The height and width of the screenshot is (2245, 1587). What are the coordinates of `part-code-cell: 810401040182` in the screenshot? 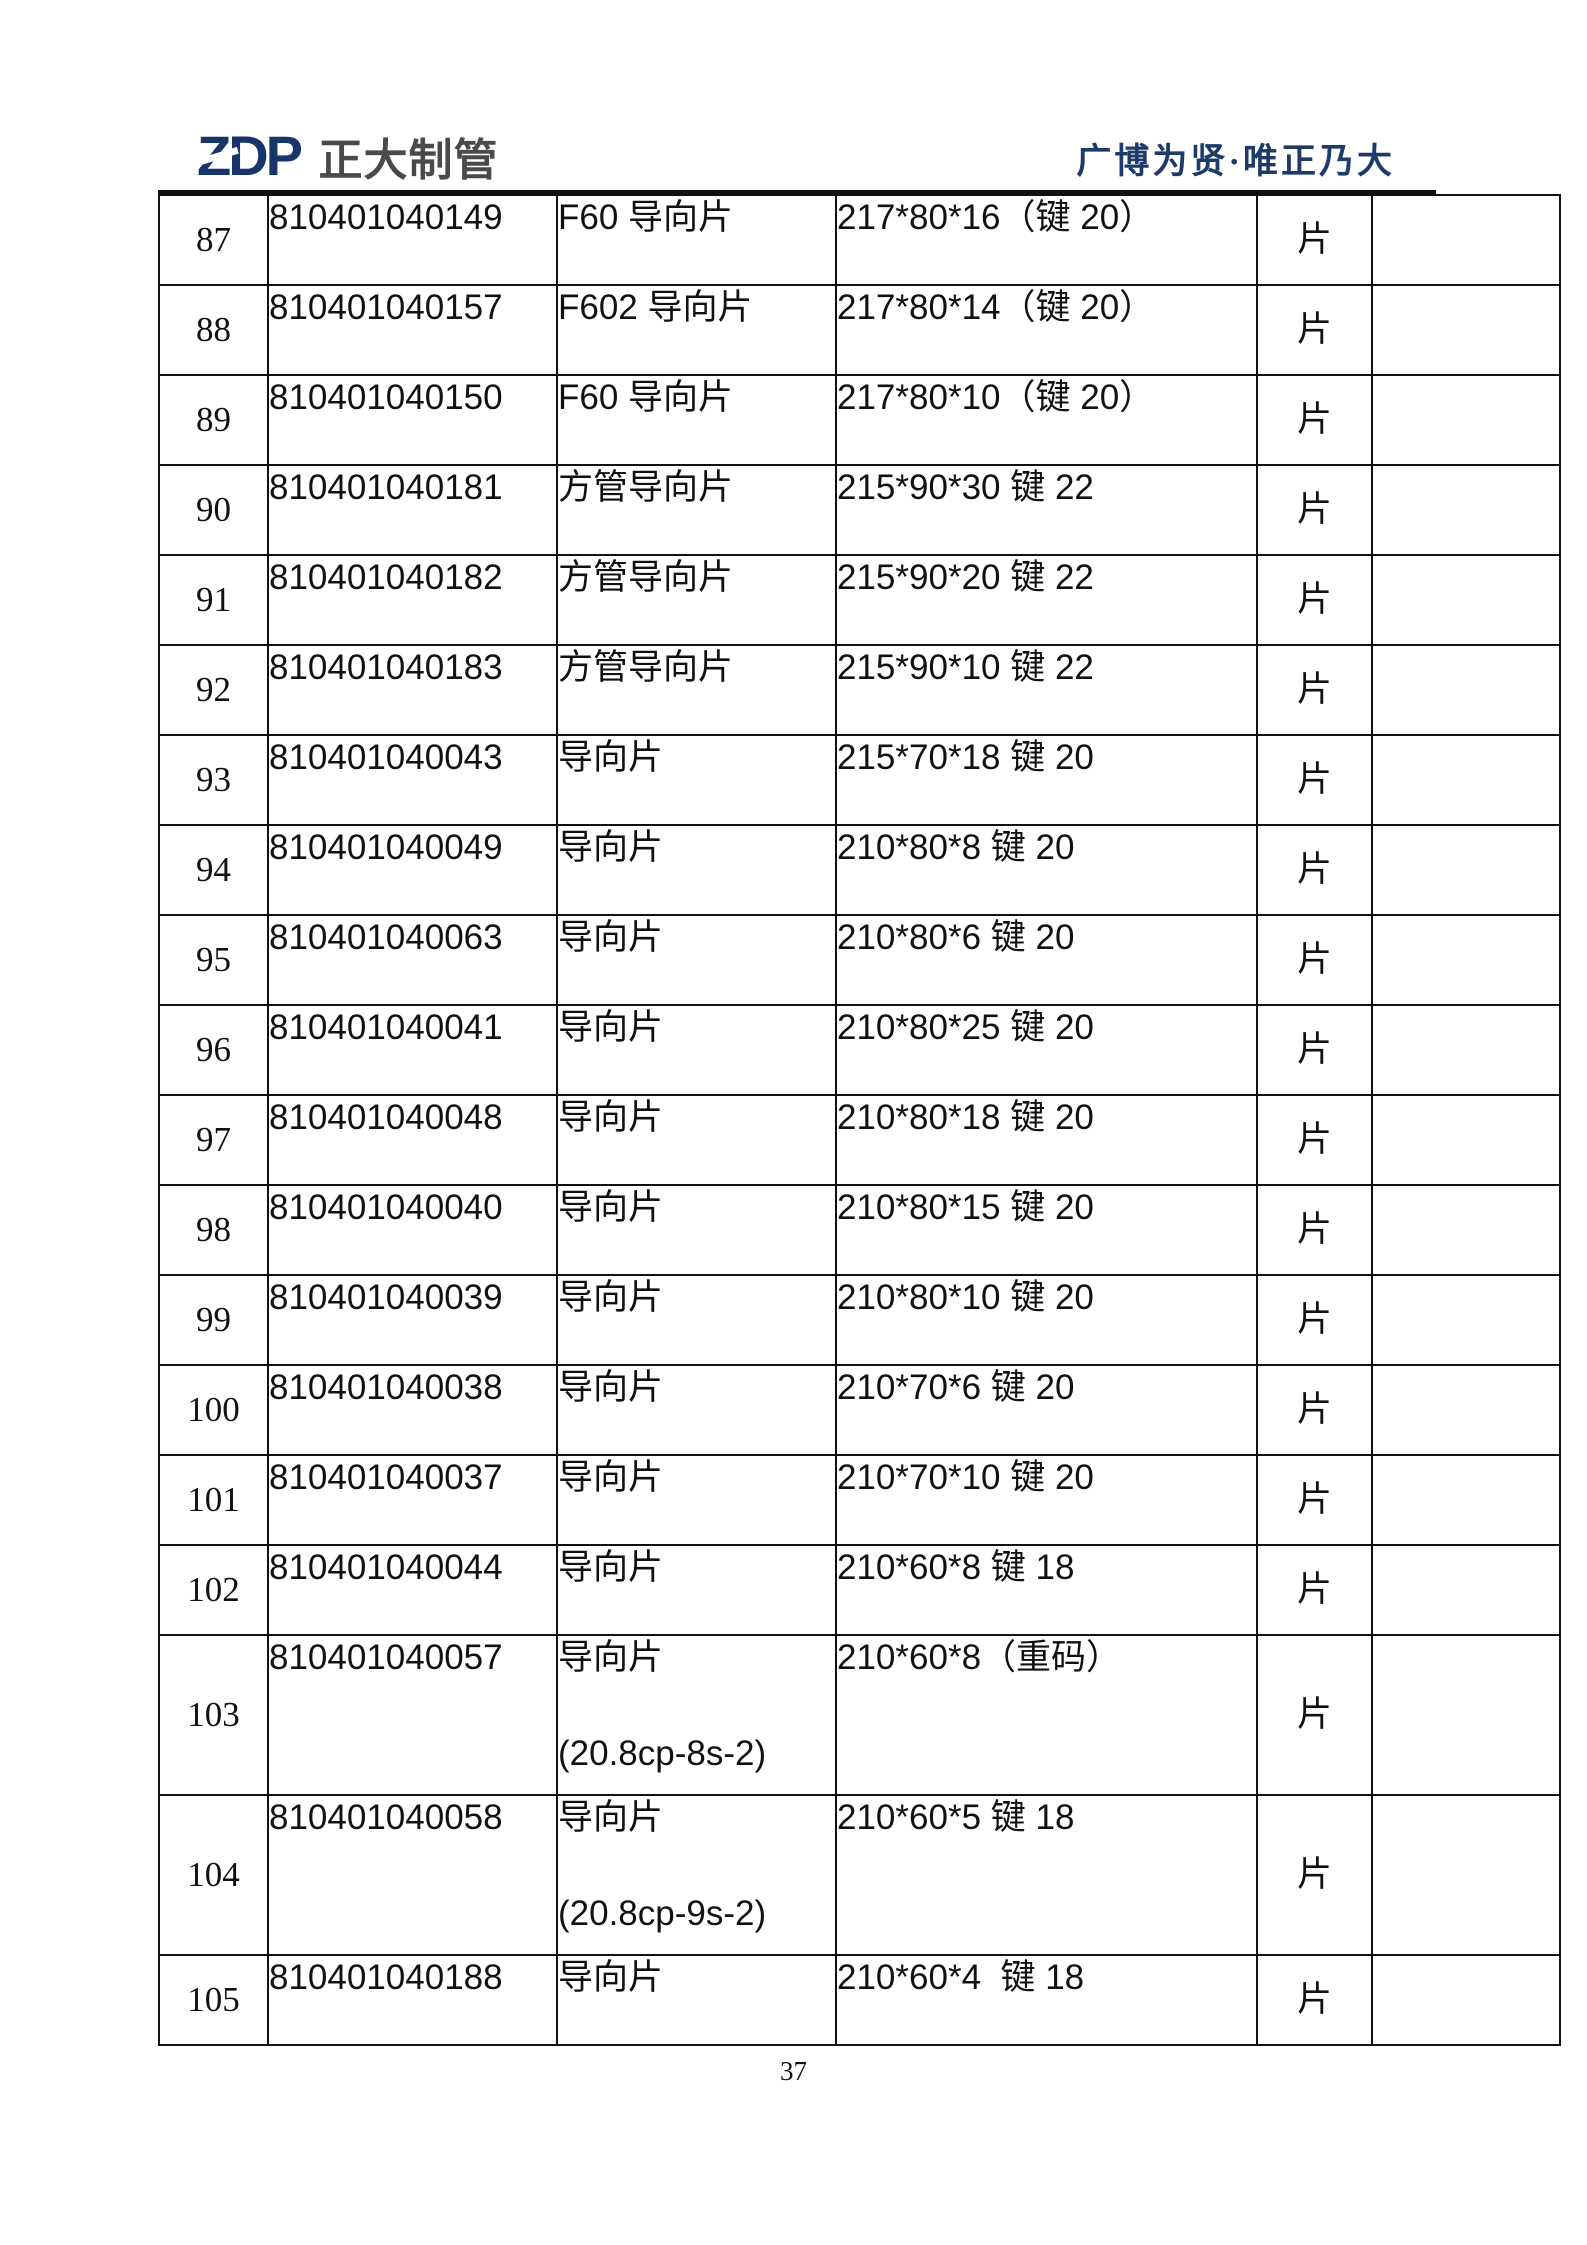 It's located at (412, 600).